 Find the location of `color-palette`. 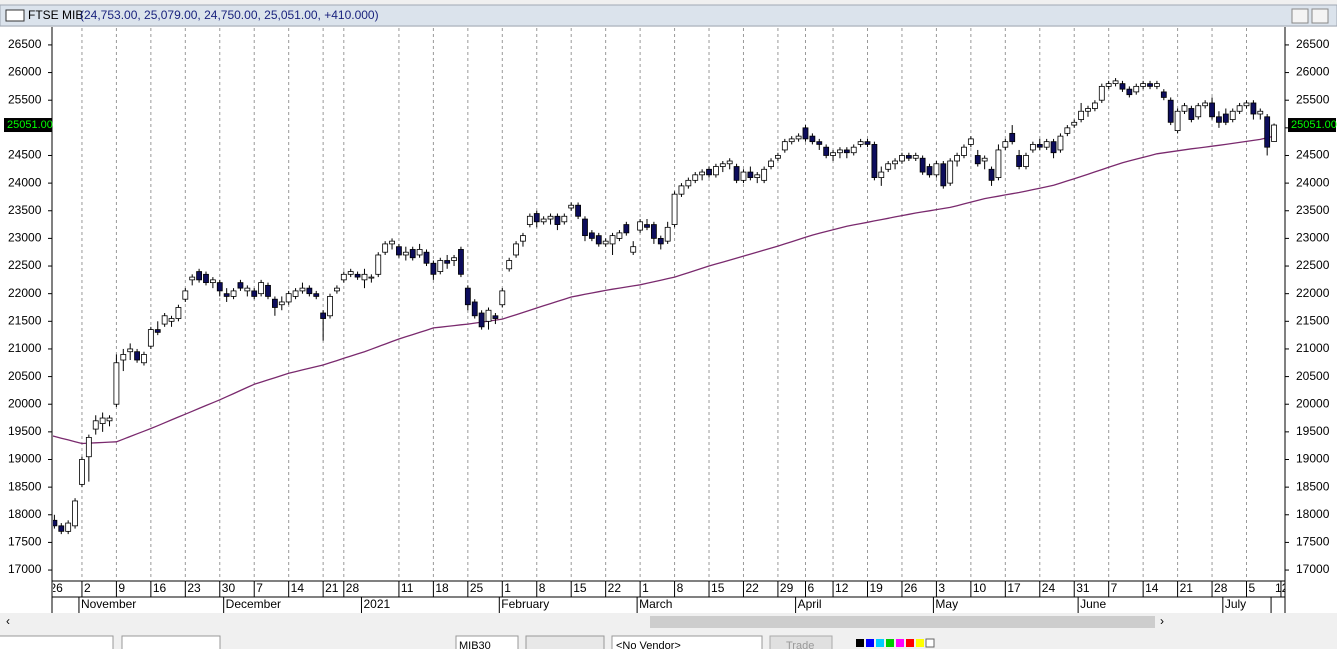

color-palette is located at coordinates (895, 643).